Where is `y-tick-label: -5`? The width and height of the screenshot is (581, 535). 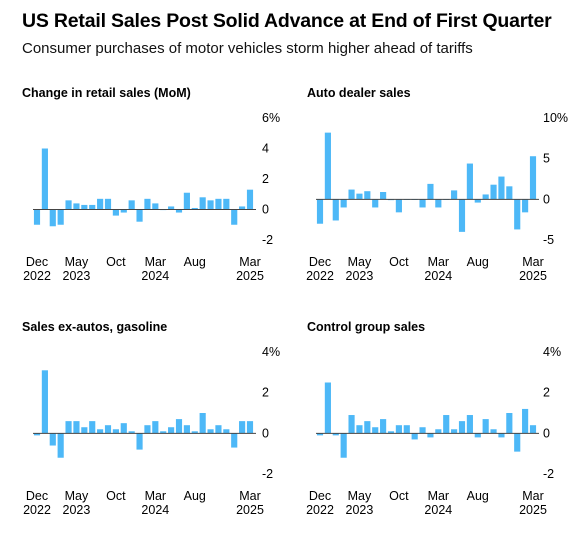 y-tick-label: -5 is located at coordinates (548, 240).